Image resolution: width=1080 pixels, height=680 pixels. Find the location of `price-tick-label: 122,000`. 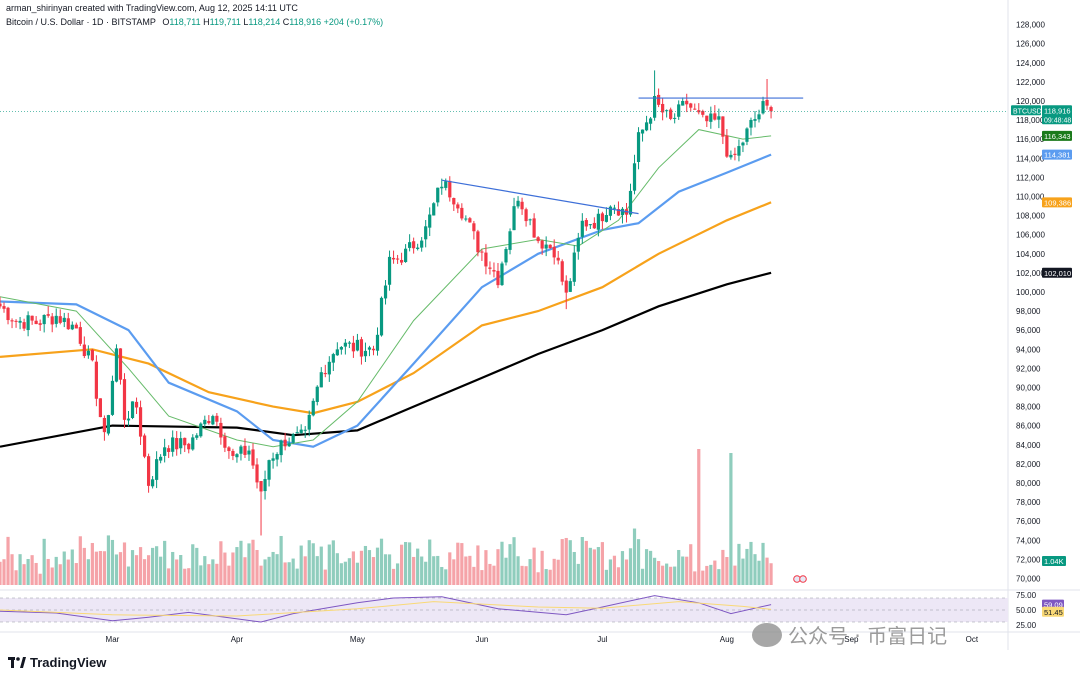

price-tick-label: 122,000 is located at coordinates (1030, 82).